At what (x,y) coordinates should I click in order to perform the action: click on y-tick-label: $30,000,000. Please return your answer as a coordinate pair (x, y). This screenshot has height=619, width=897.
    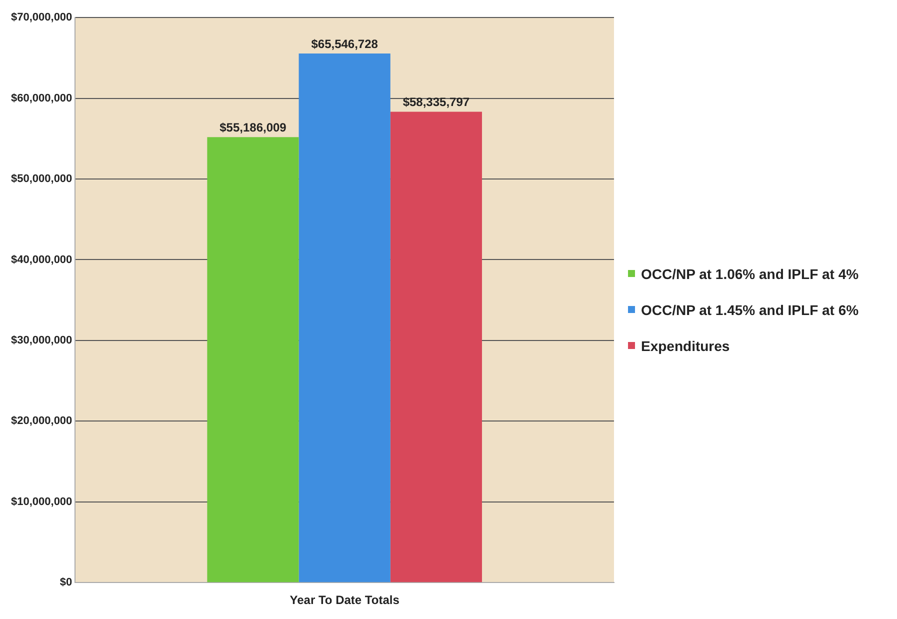
    Looking at the image, I should click on (41, 340).